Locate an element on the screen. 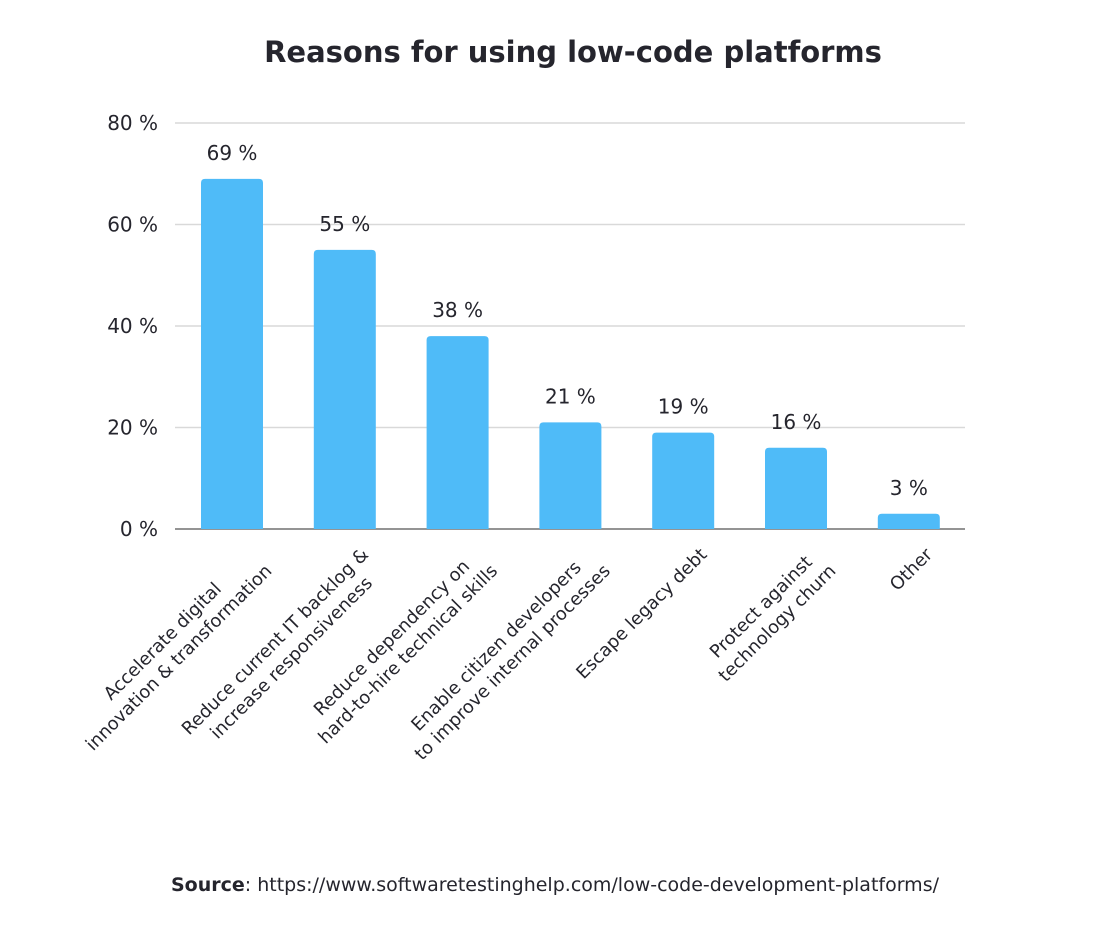 The width and height of the screenshot is (1110, 947). y-tick-label: 0 % is located at coordinates (139, 529).